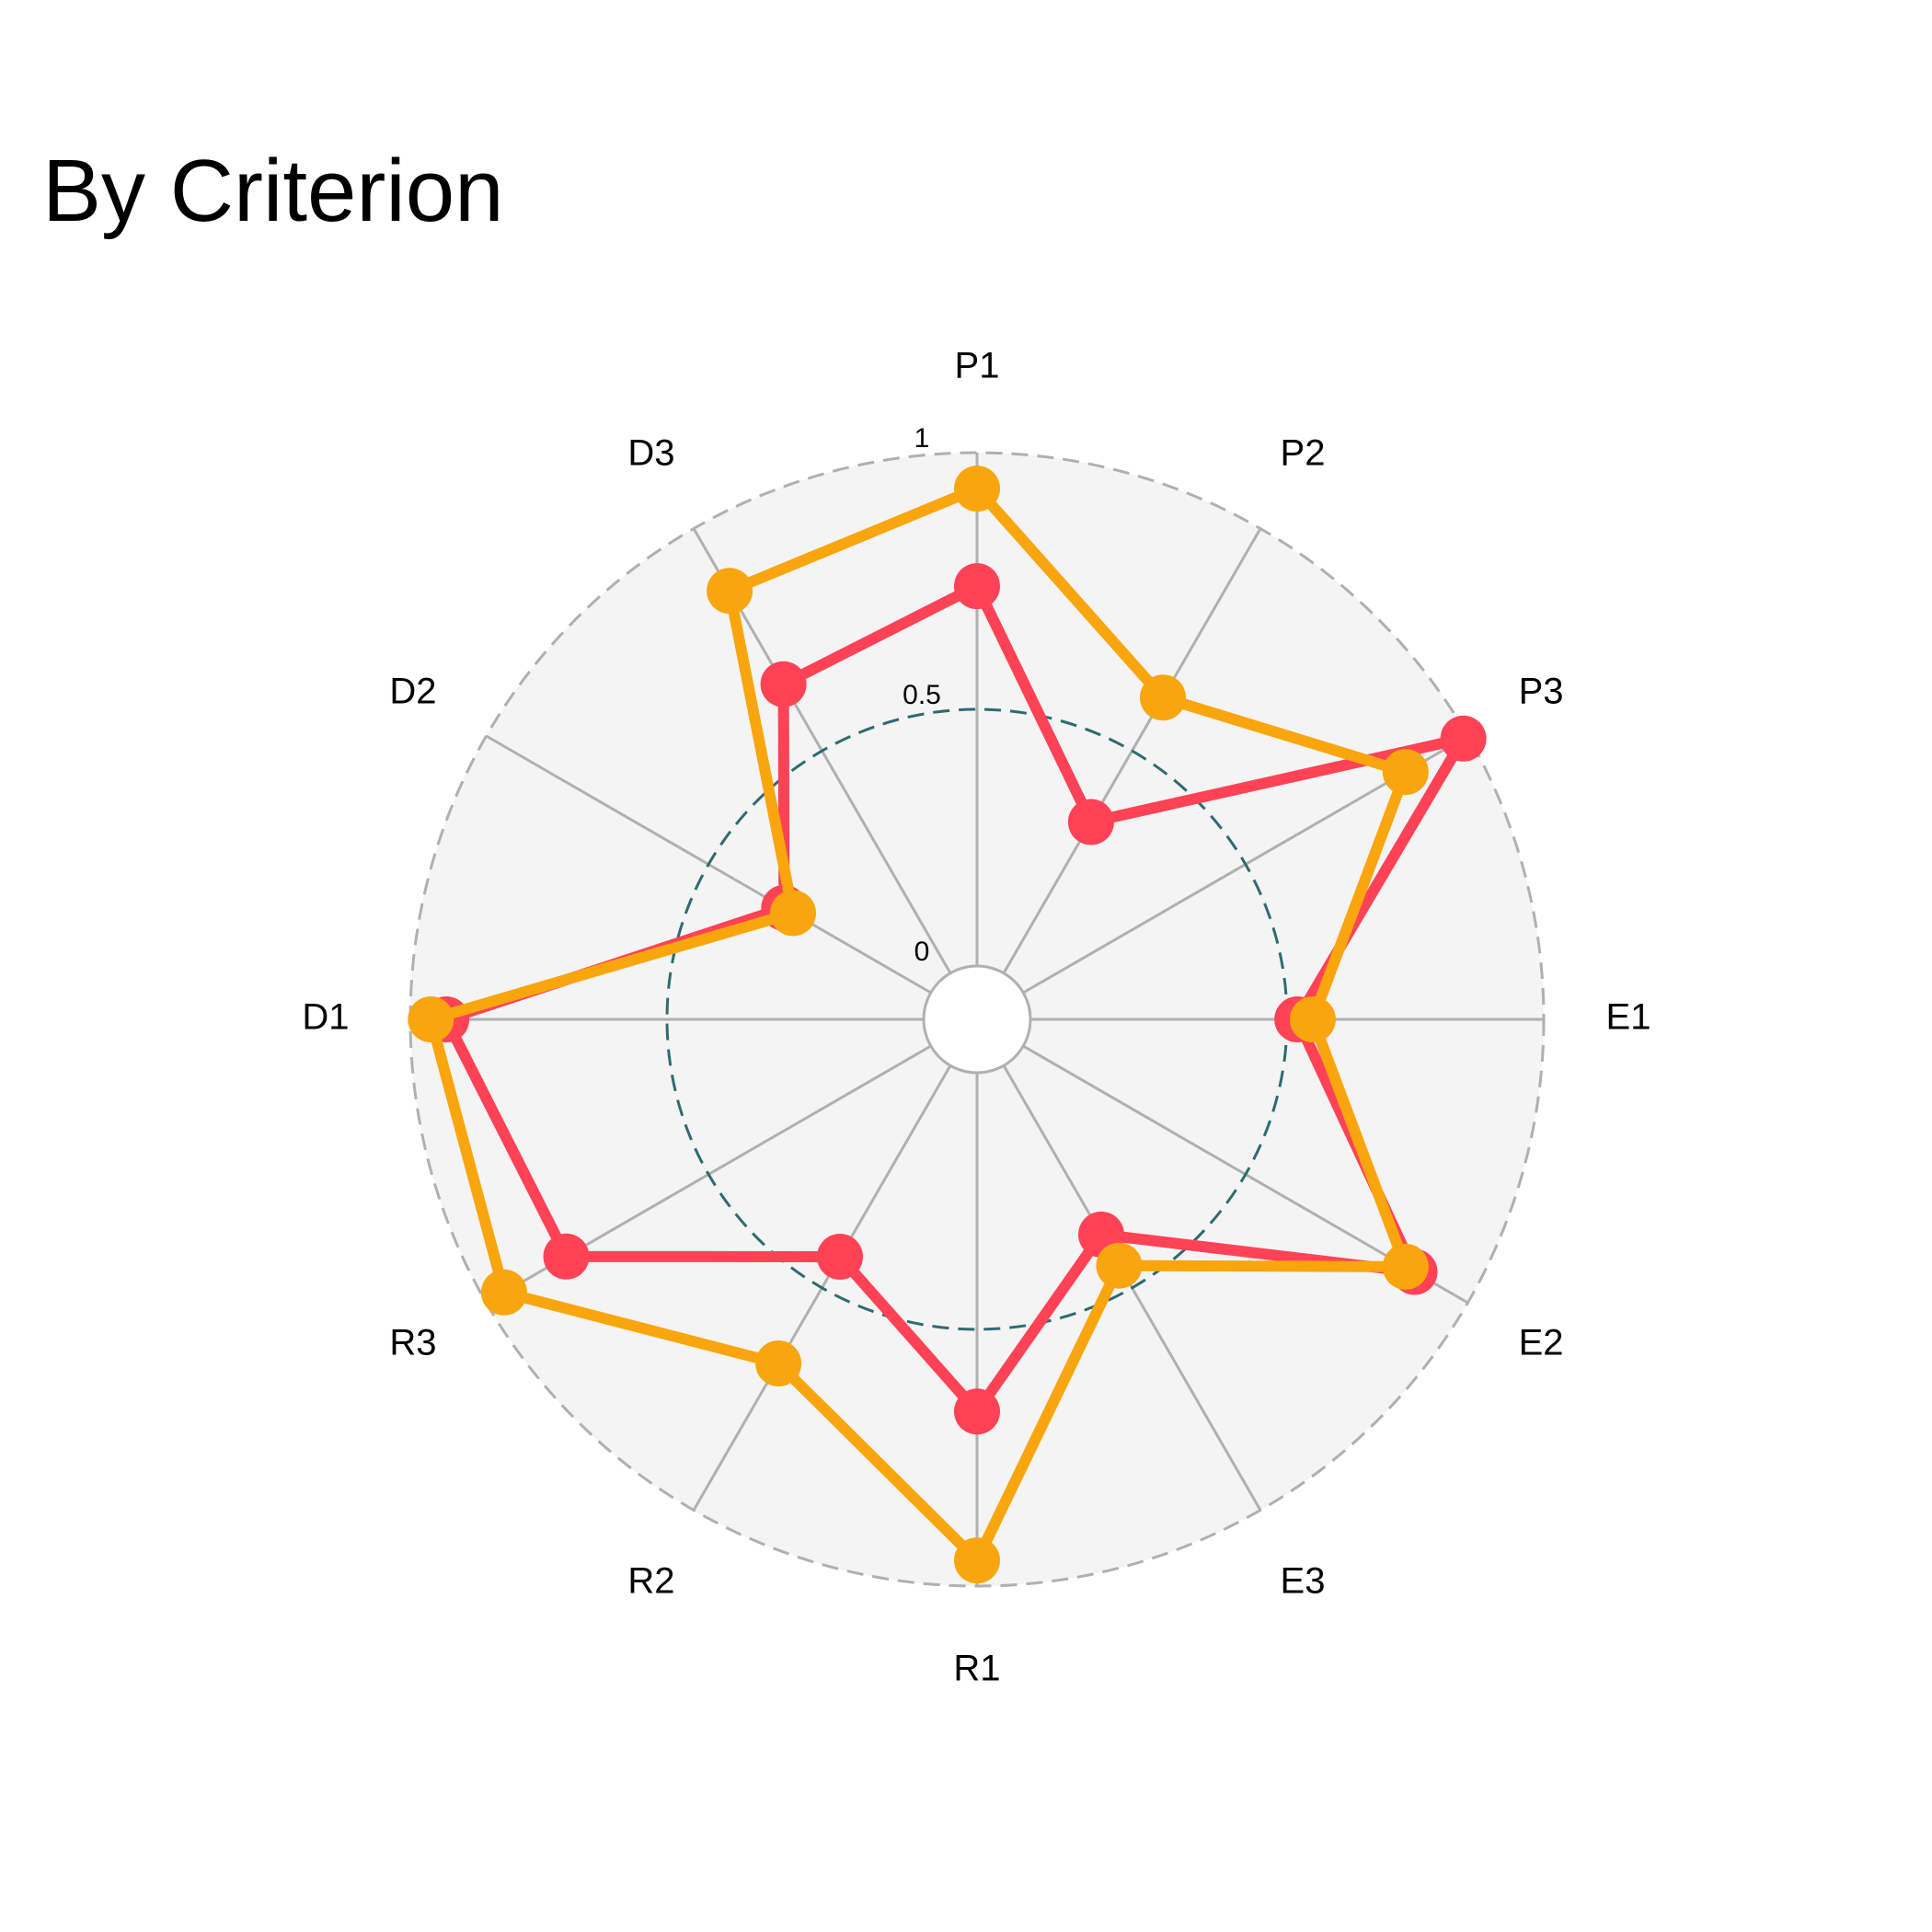  Describe the element at coordinates (977, 586) in the screenshot. I see `series-1-point-p1` at that location.